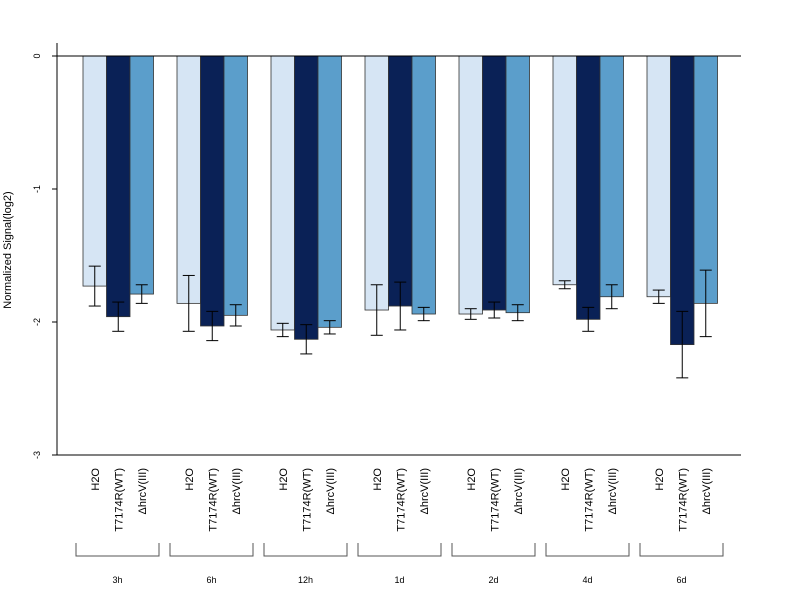  What do you see at coordinates (37, 455) in the screenshot?
I see `y-tick-label: -3` at bounding box center [37, 455].